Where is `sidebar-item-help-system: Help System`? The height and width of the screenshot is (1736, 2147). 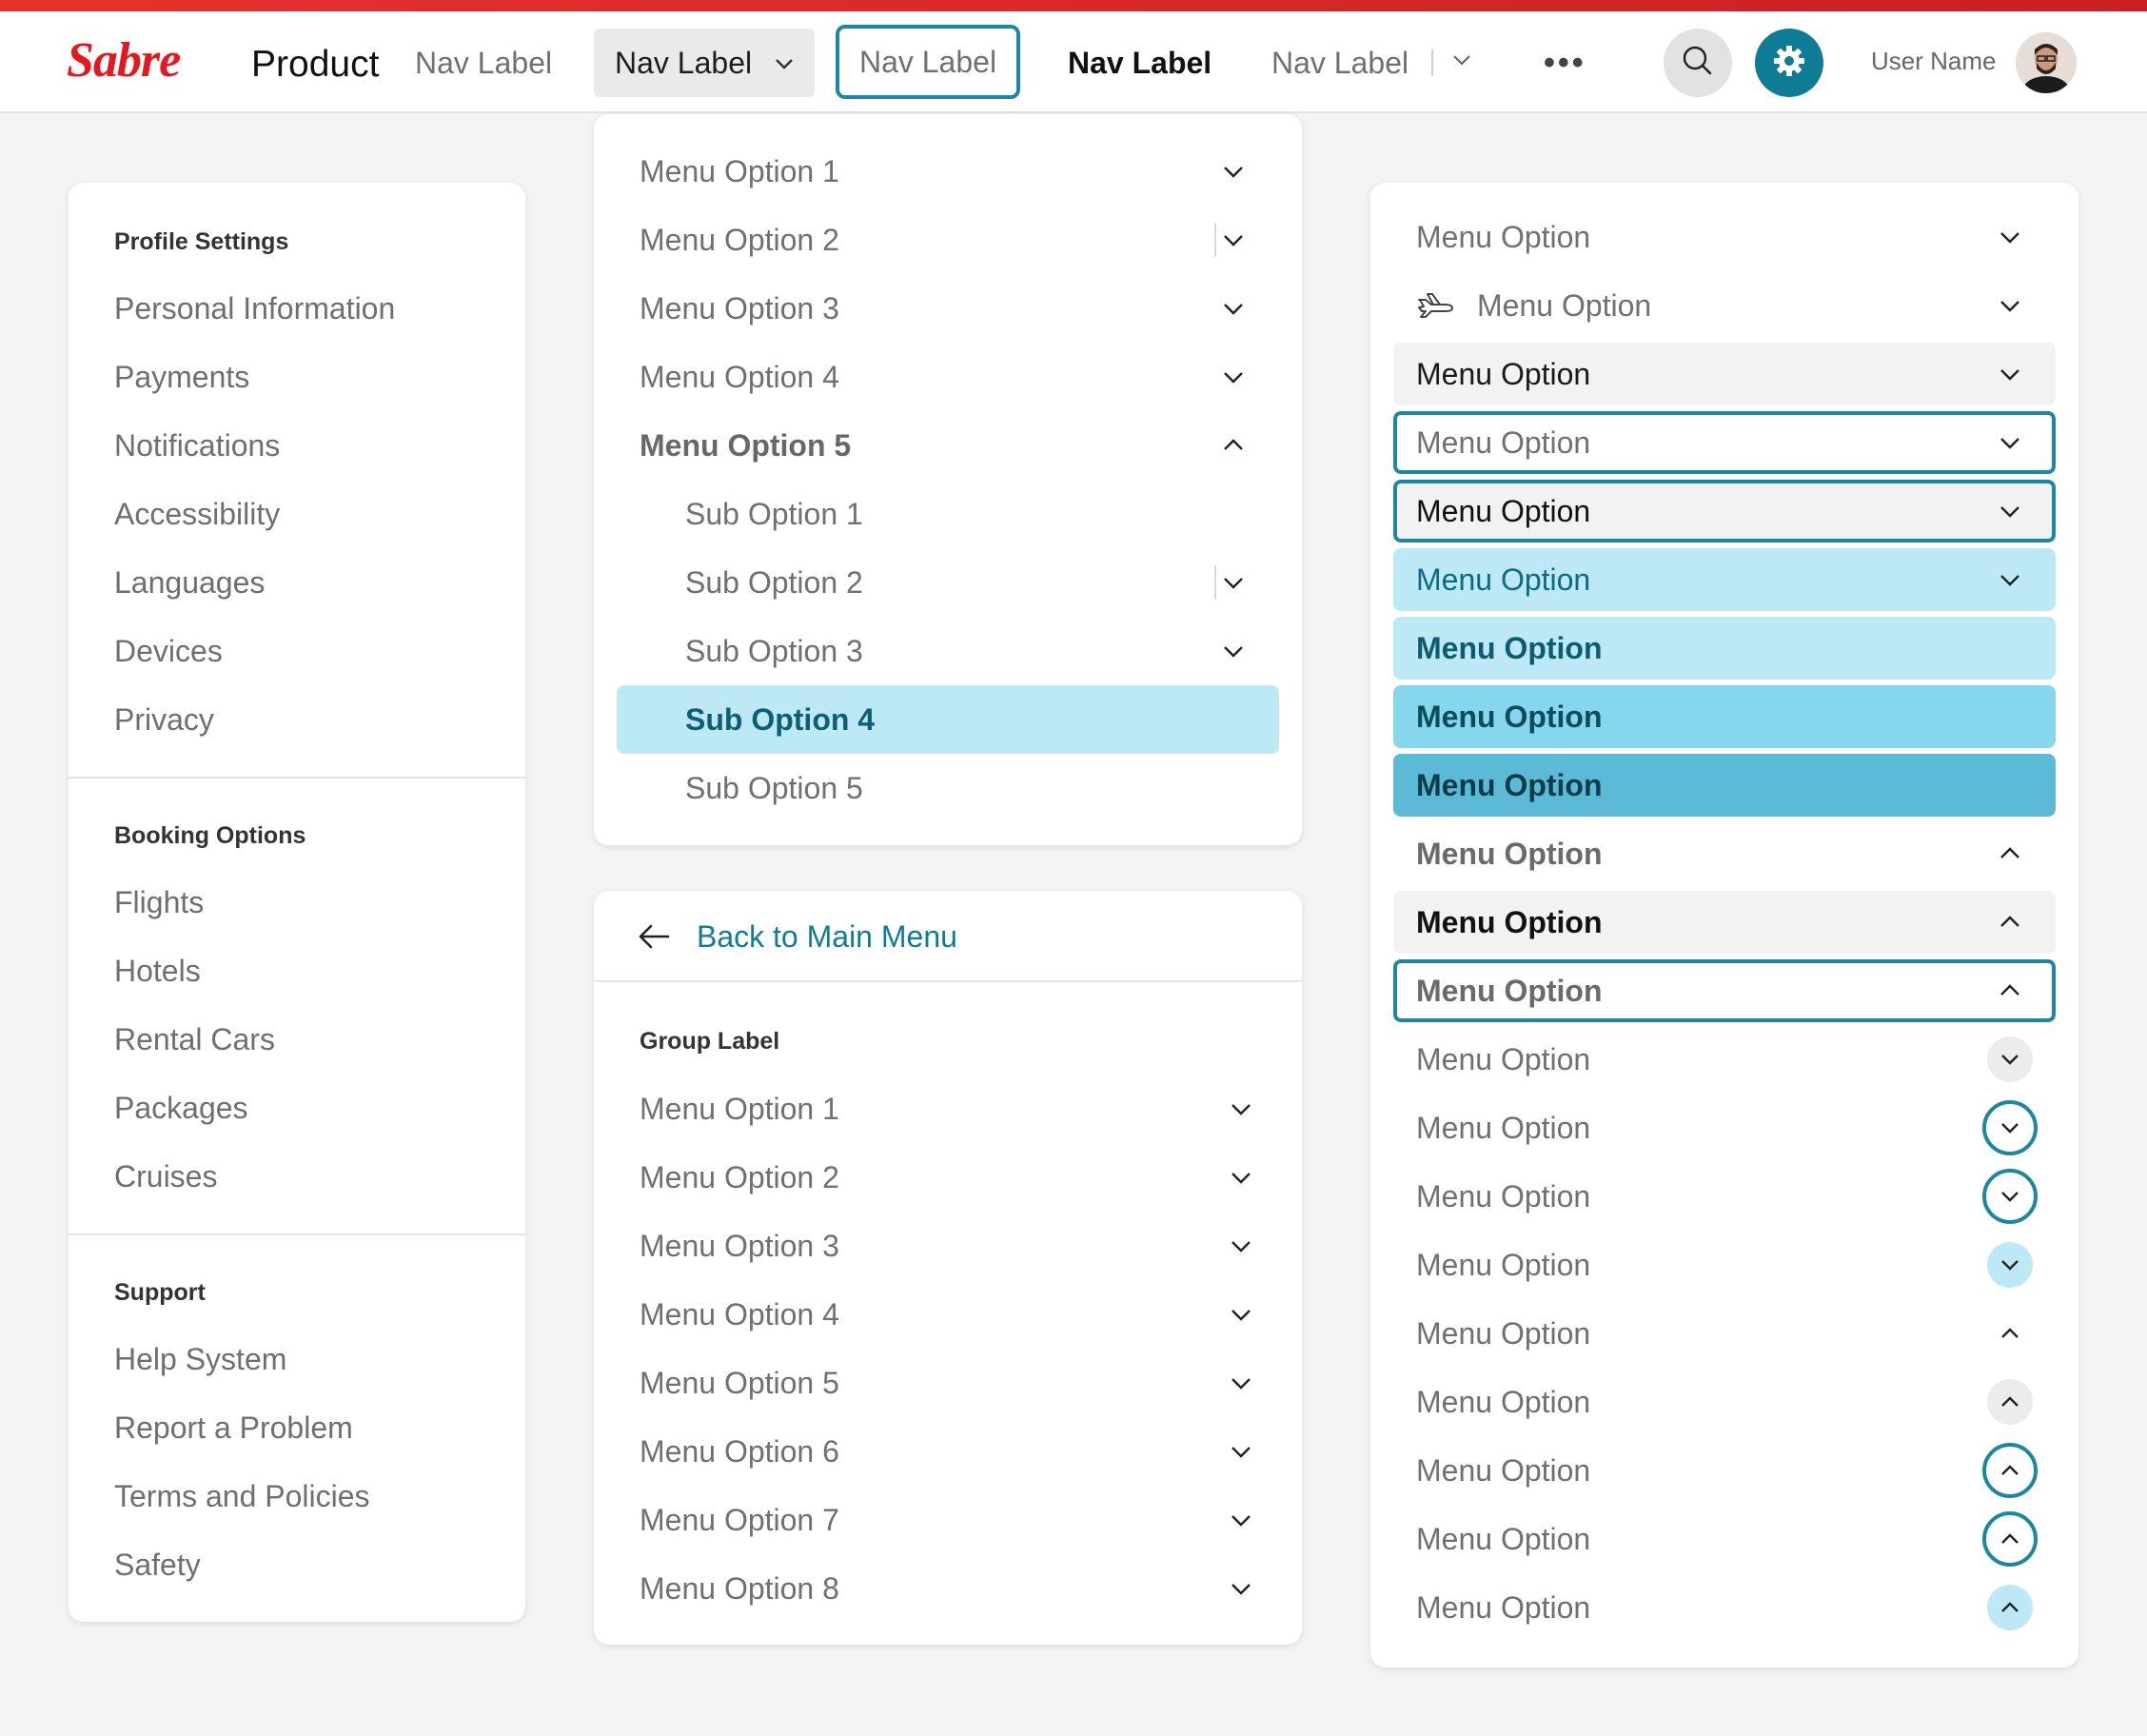 sidebar-item-help-system: Help System is located at coordinates (201, 1359).